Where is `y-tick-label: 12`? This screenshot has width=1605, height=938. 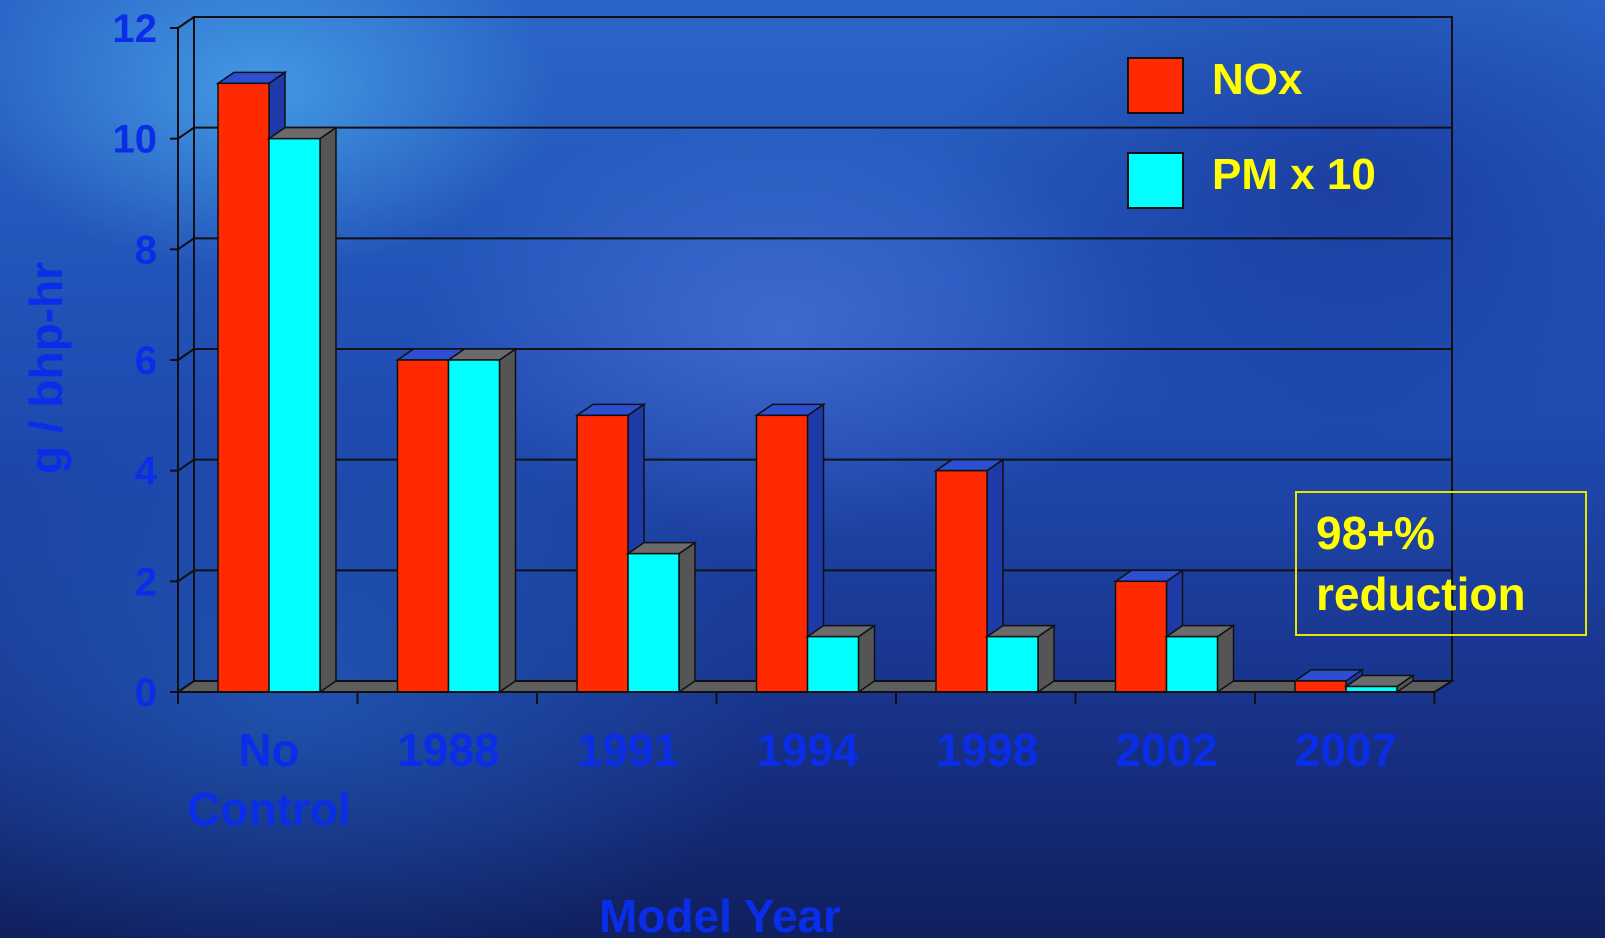
y-tick-label: 12 is located at coordinates (135, 29).